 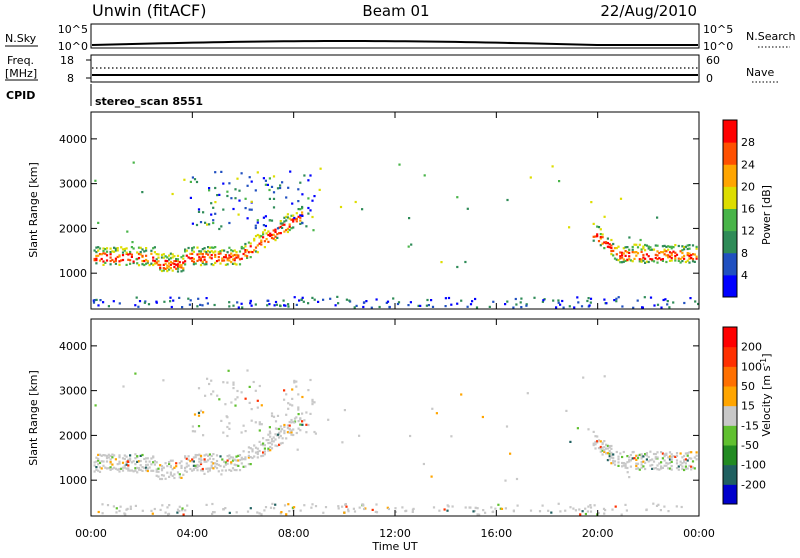 What do you see at coordinates (744, 253) in the screenshot?
I see `colorbar-tick-label: 8` at bounding box center [744, 253].